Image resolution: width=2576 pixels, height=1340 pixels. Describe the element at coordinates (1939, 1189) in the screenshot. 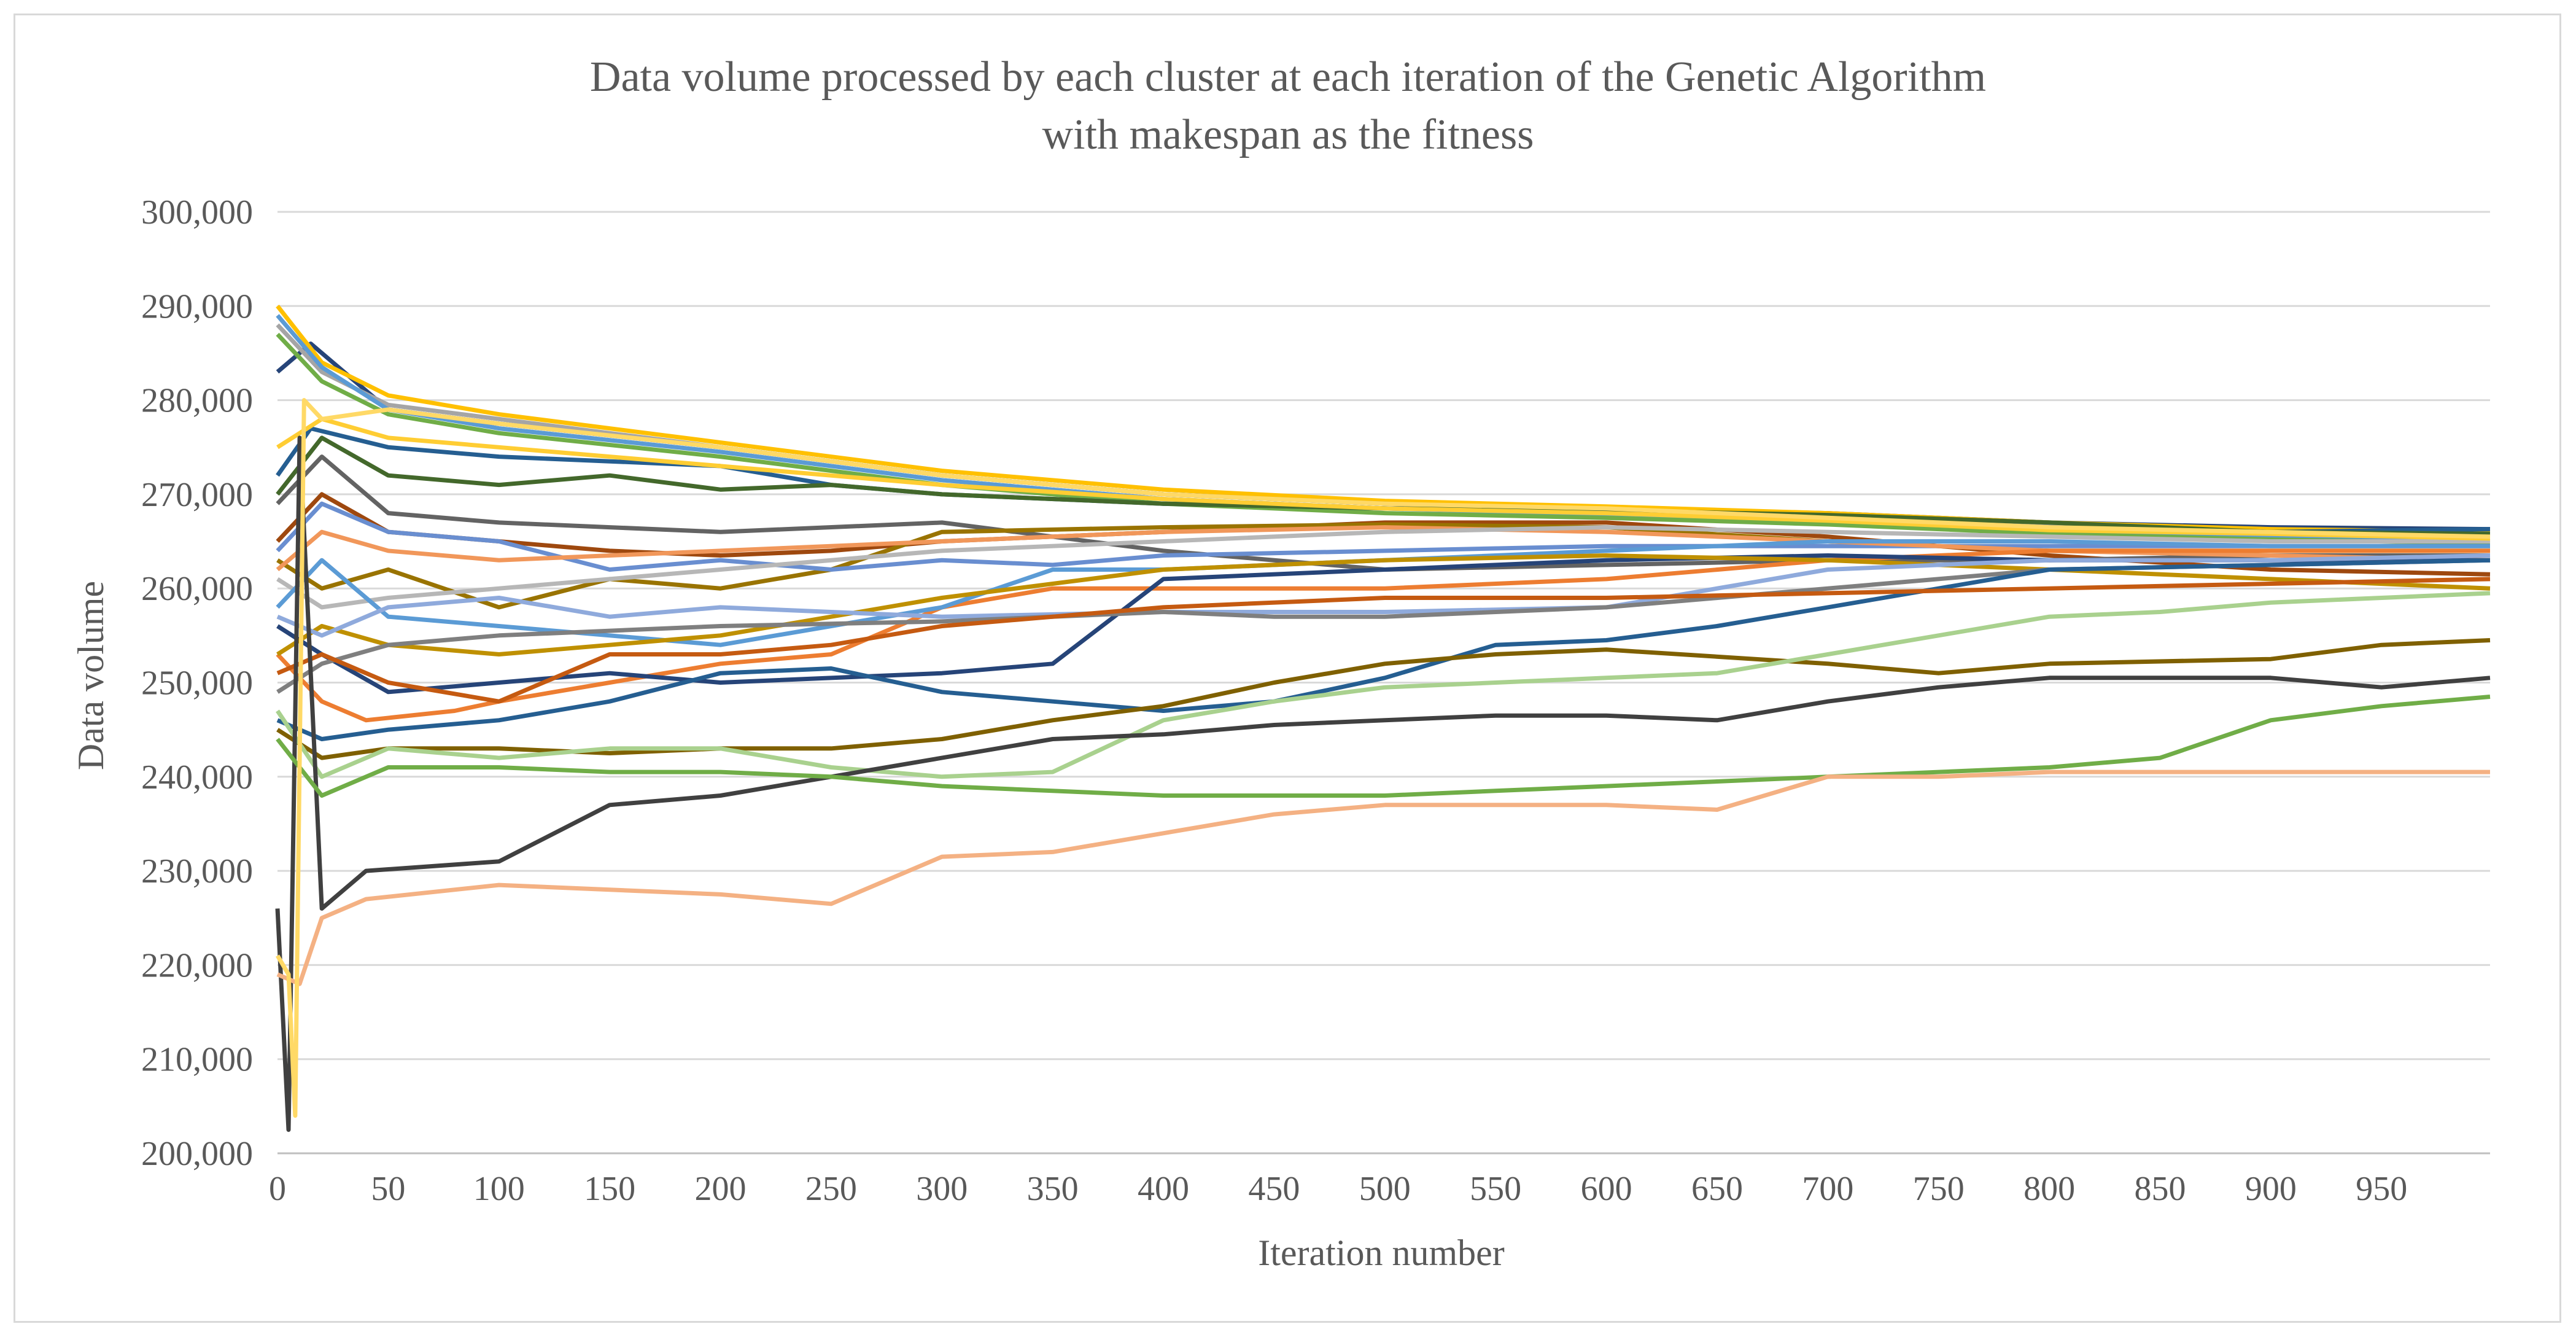

I see `x-tick-label: 750` at that location.